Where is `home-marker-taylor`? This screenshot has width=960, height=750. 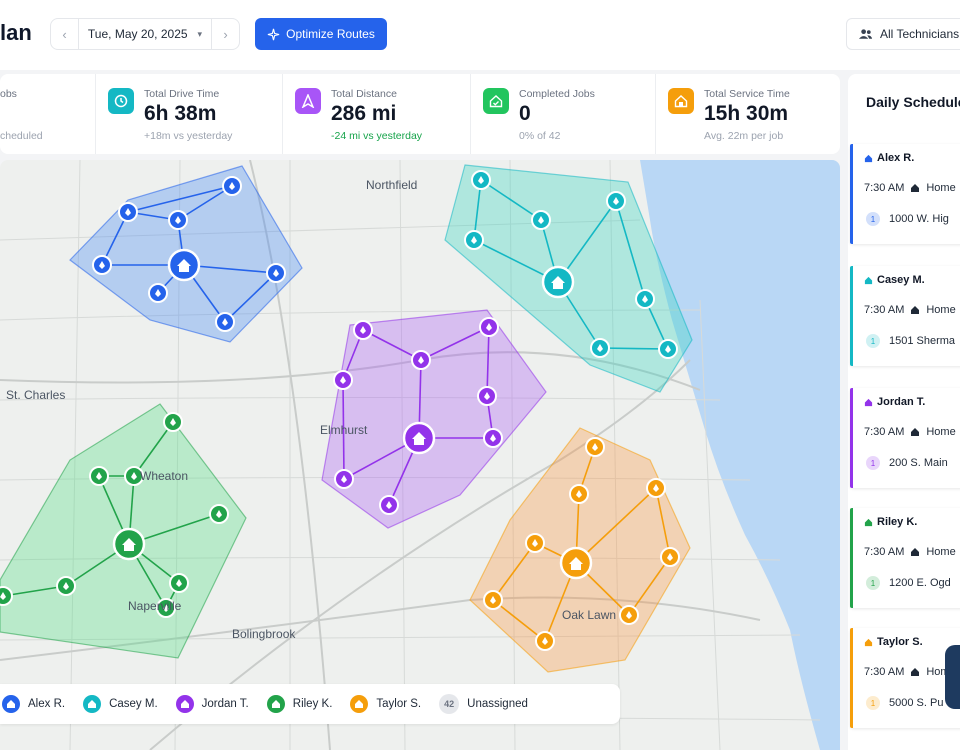
home-marker-taylor is located at coordinates (576, 563).